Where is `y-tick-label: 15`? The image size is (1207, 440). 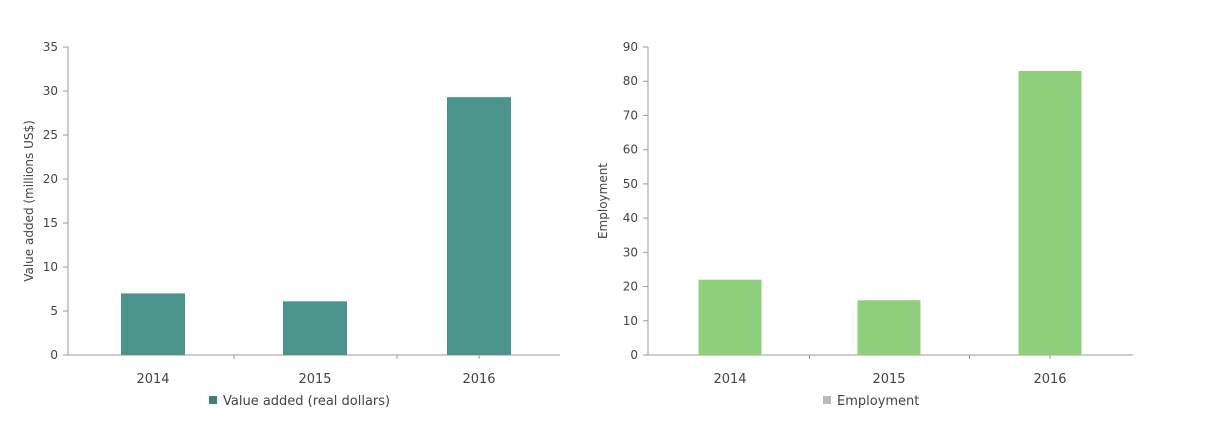 y-tick-label: 15 is located at coordinates (50, 223).